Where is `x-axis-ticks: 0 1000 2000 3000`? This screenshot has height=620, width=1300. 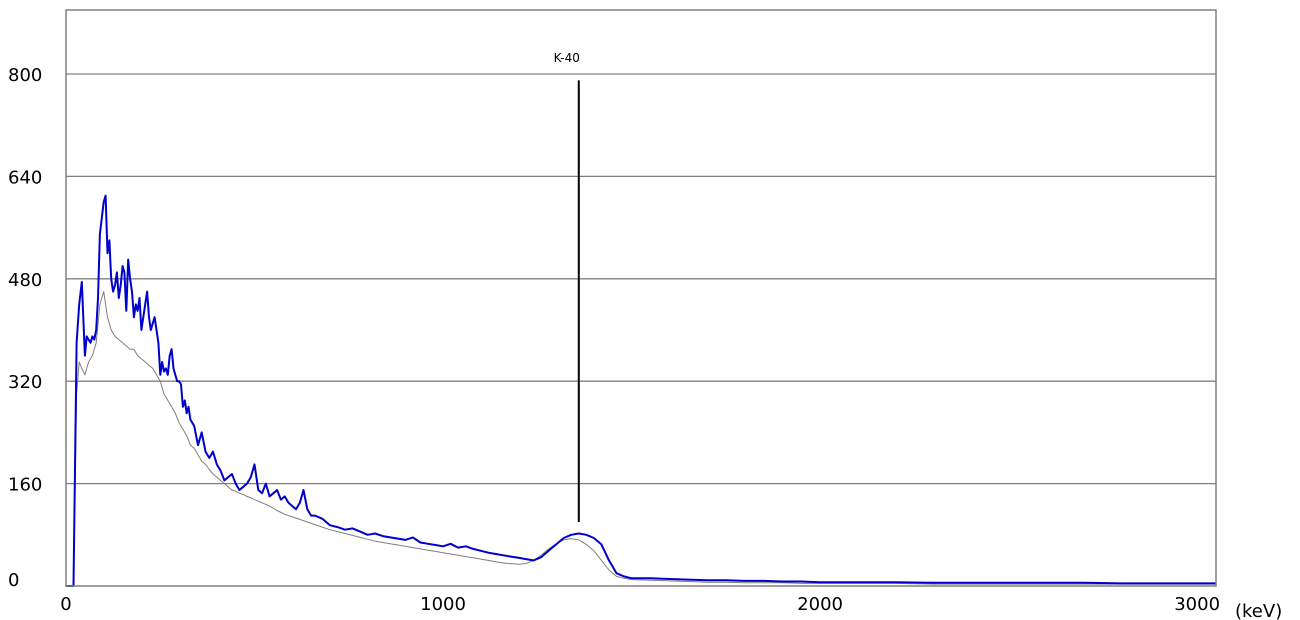
x-axis-ticks: 0 1000 2000 3000 is located at coordinates (640, 604).